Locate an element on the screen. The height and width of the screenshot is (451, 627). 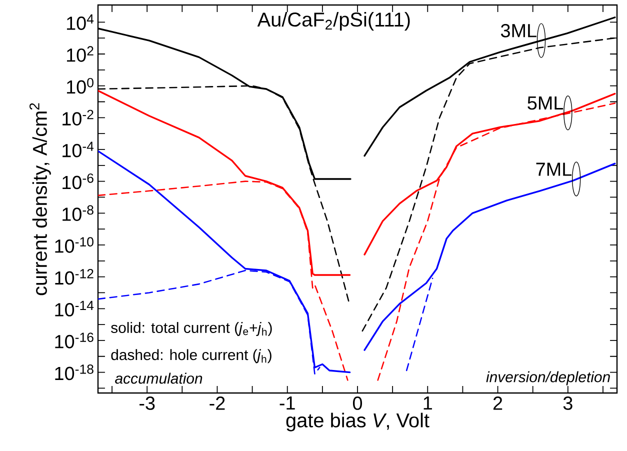
y-tick-label: 10$^{-2}$ is located at coordinates (78, 118).